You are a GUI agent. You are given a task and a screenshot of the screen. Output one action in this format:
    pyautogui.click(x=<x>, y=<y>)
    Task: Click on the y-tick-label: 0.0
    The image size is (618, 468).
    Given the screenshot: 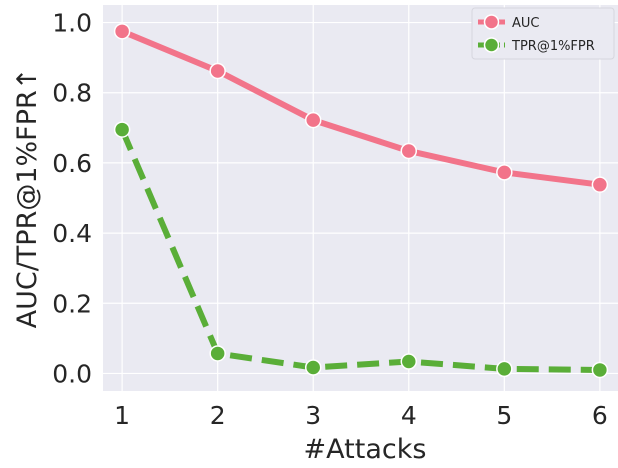 What is the action you would take?
    pyautogui.click(x=72, y=373)
    